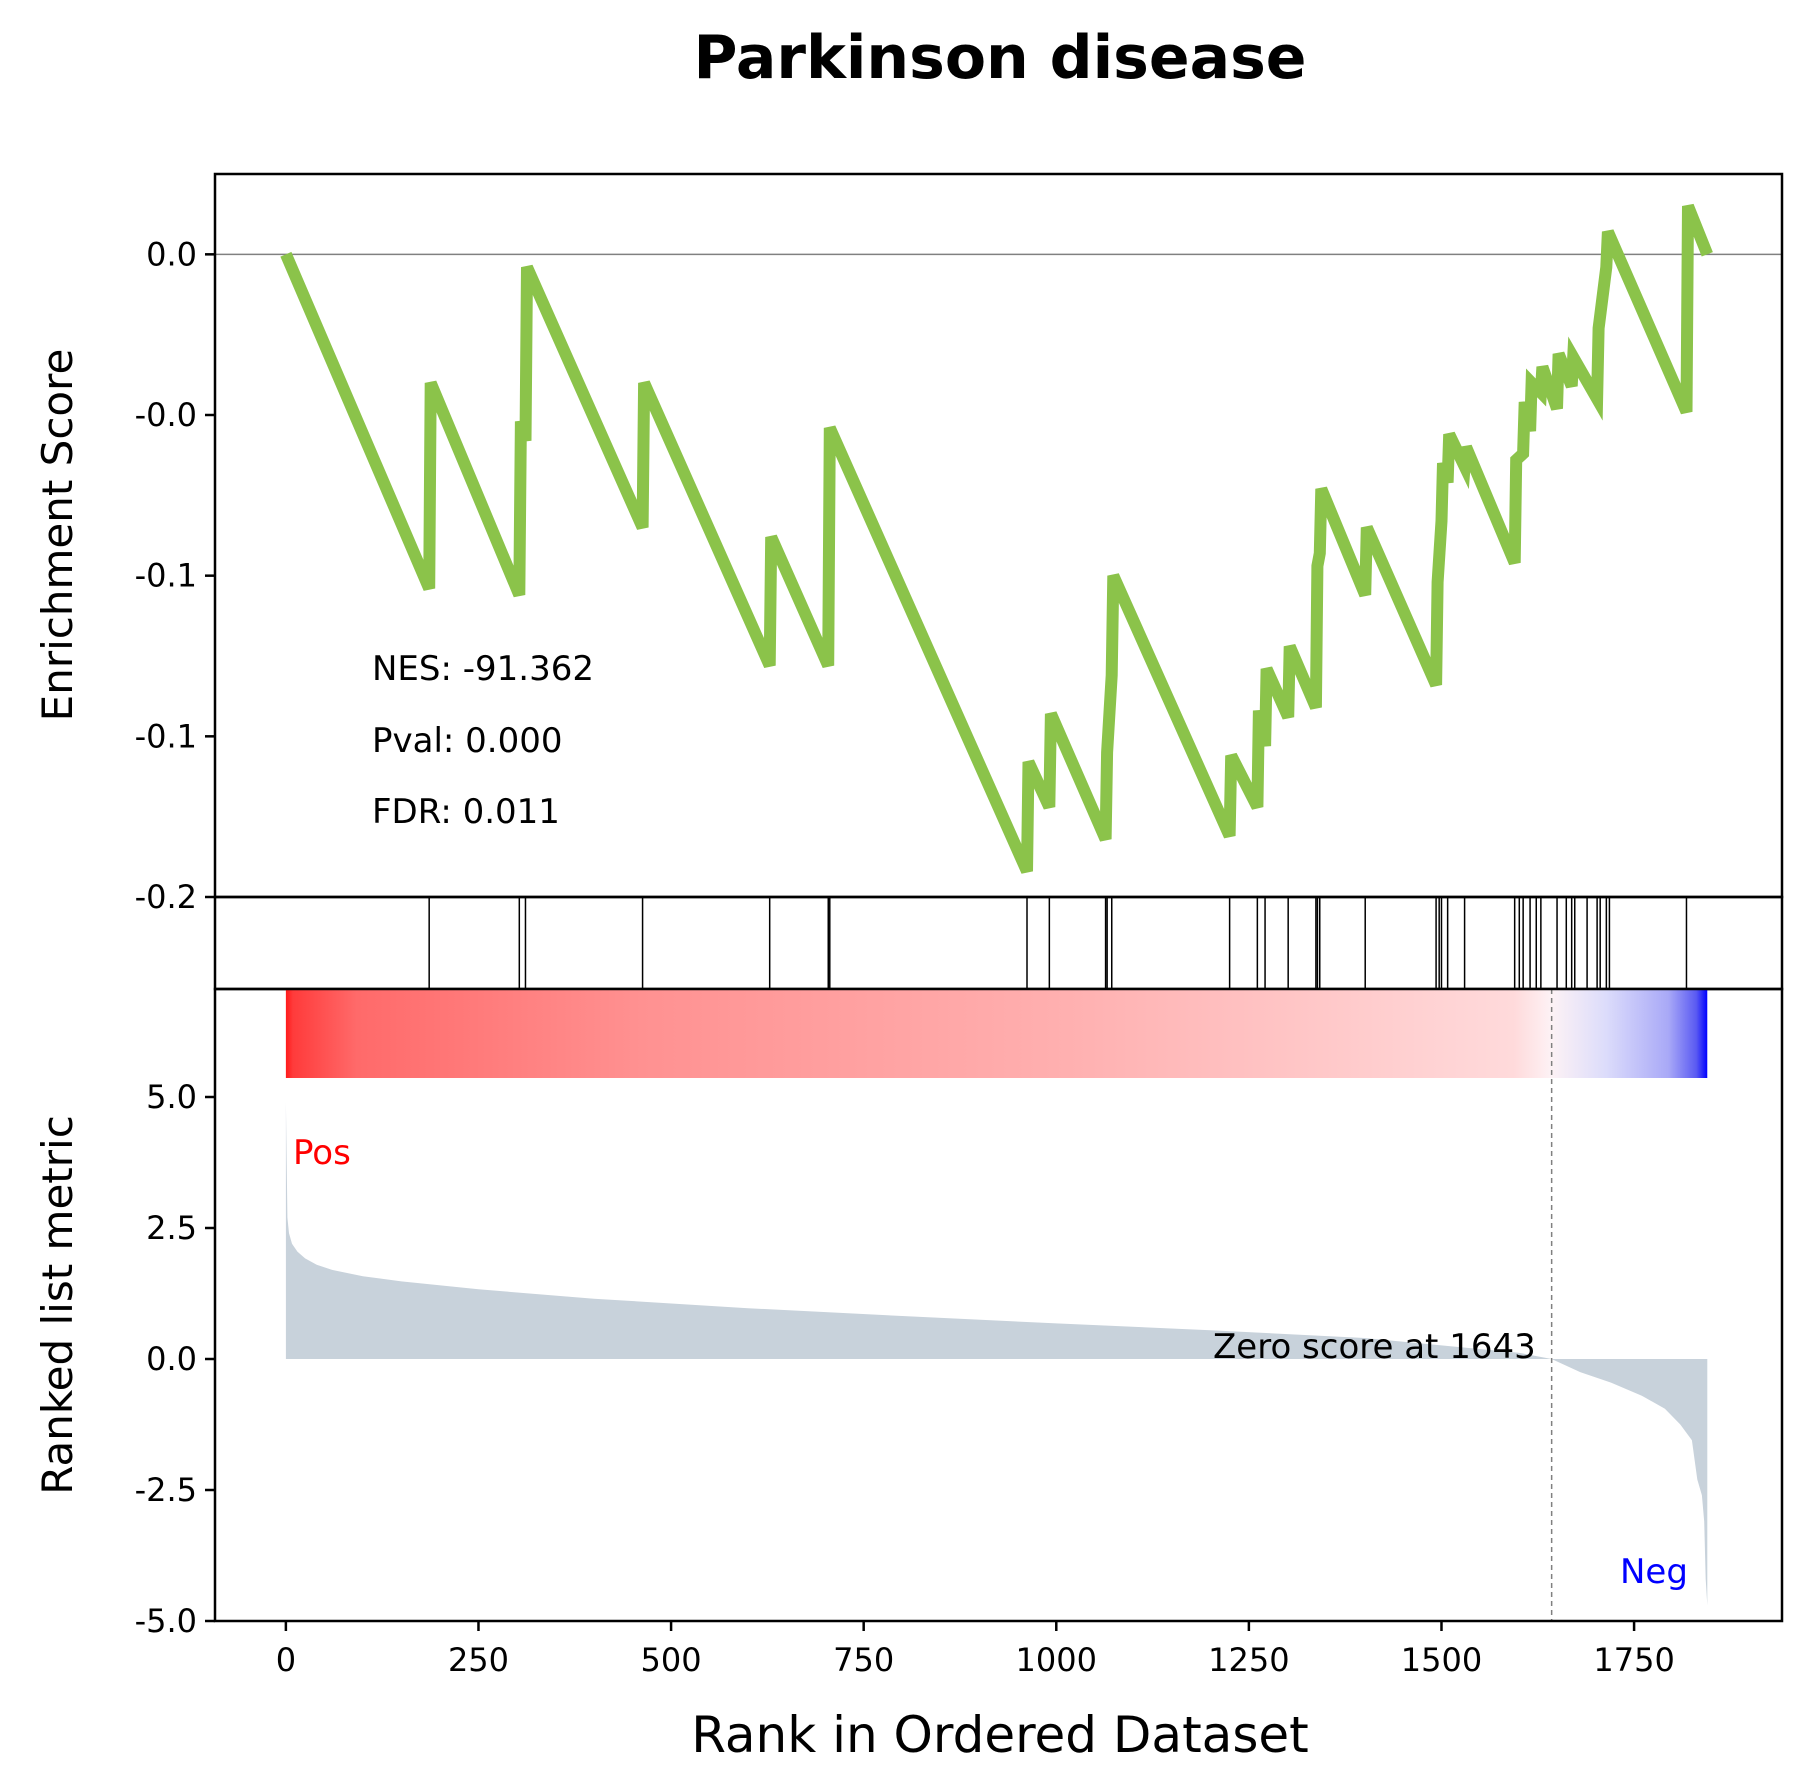  I want to click on hit-markers, so click(1058, 943).